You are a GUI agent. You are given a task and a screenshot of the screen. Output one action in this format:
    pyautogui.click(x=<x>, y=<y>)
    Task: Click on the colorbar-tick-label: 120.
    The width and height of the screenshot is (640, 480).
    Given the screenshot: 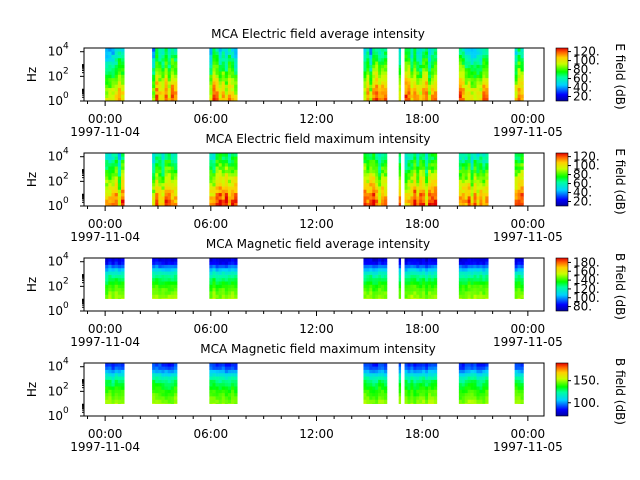 What is the action you would take?
    pyautogui.click(x=586, y=52)
    